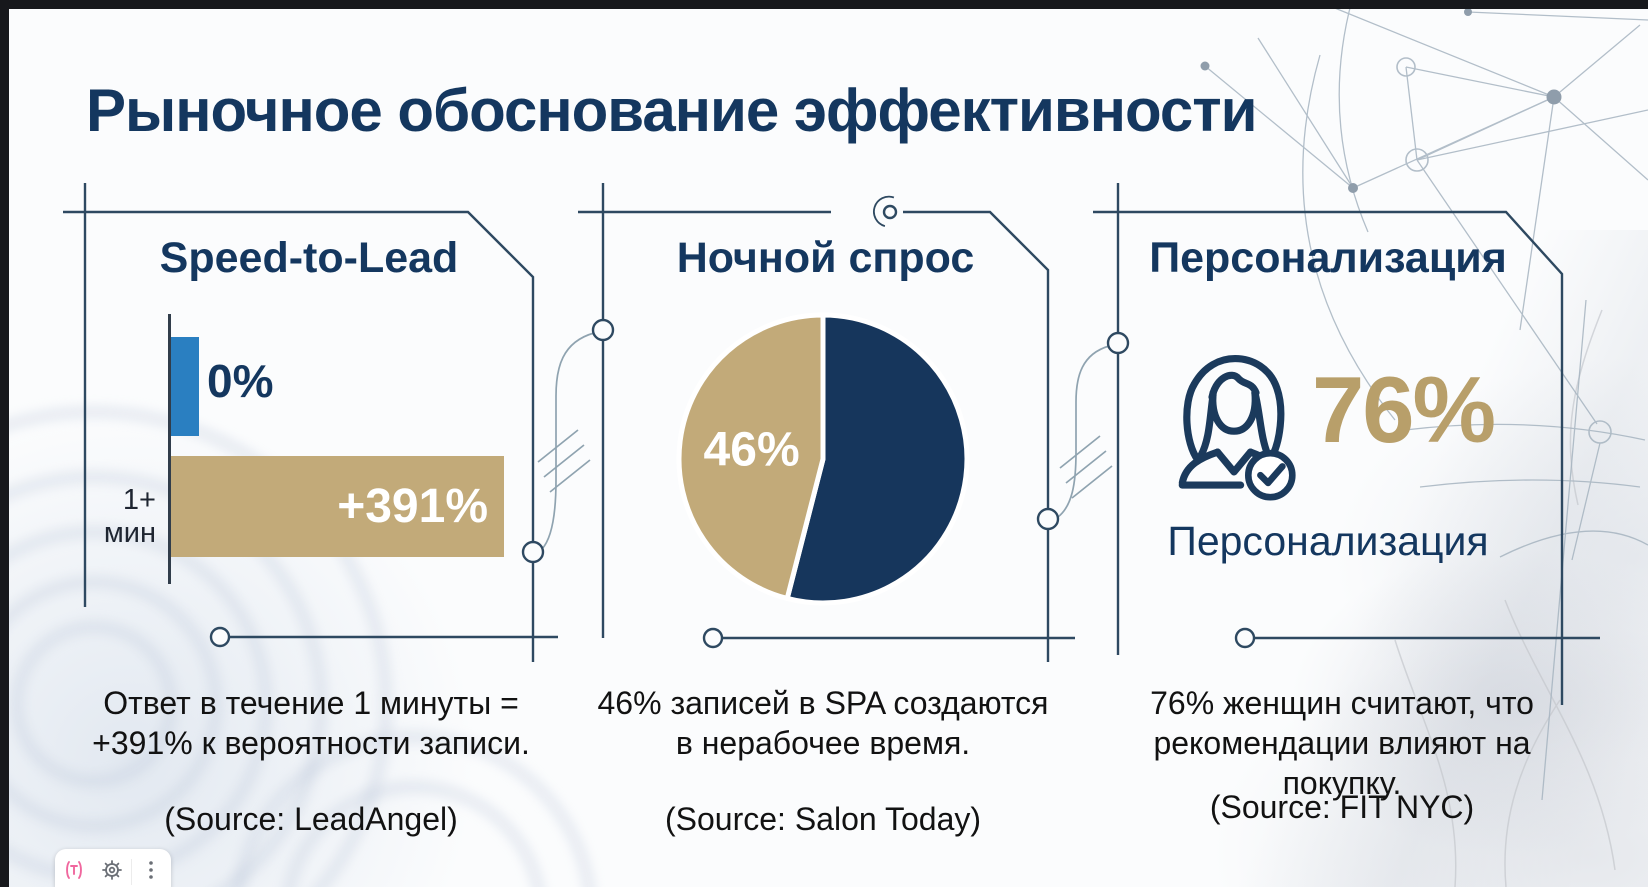 Image resolution: width=1648 pixels, height=887 pixels. I want to click on window-edge-left, so click(4, 443).